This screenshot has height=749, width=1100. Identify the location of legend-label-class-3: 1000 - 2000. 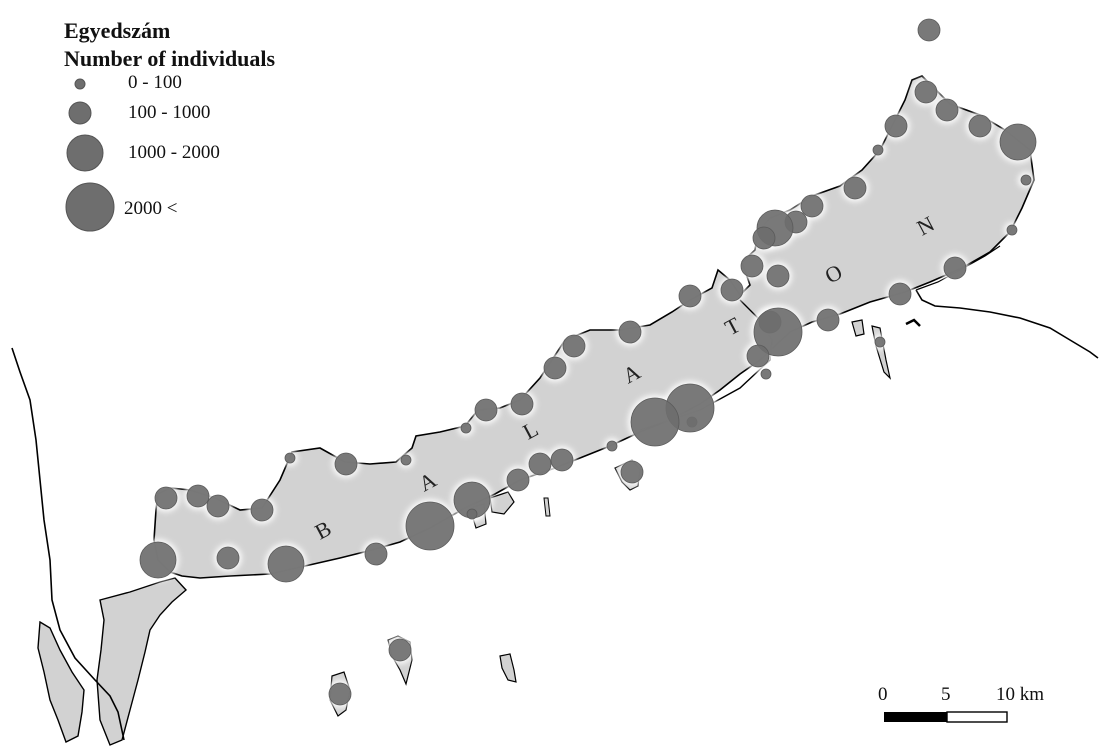
(174, 152).